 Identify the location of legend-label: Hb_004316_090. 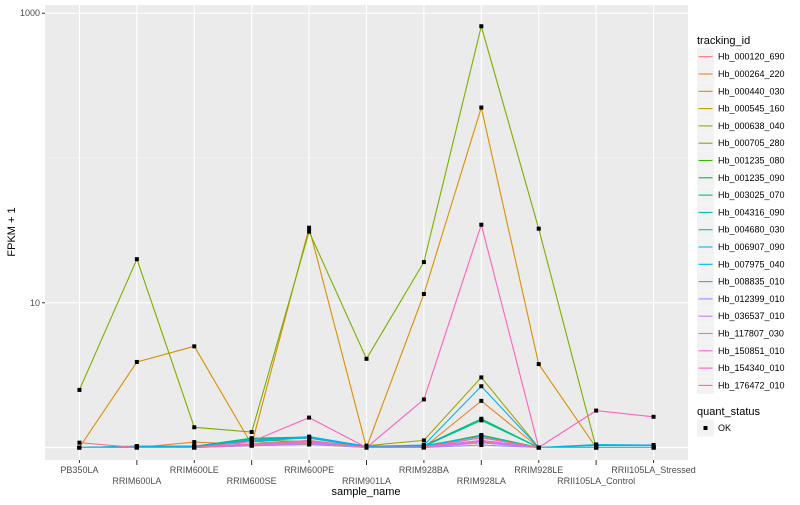
(751, 212).